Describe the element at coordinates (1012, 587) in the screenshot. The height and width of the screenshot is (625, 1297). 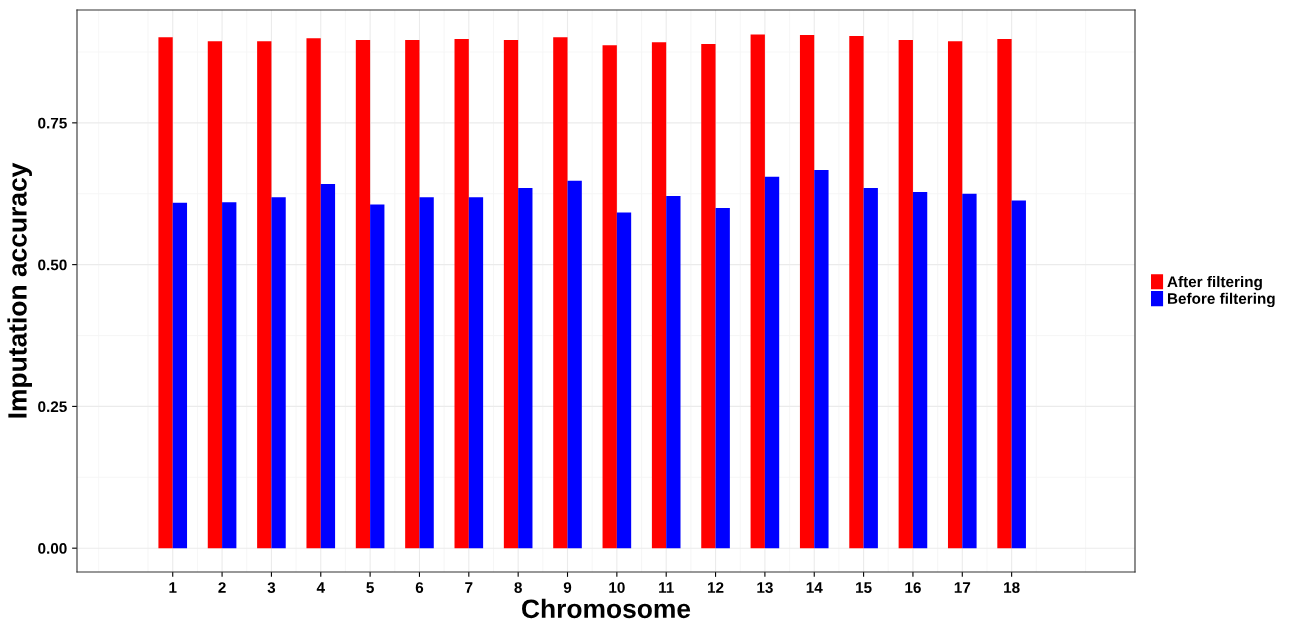
I see `x-tick-label: 18` at that location.